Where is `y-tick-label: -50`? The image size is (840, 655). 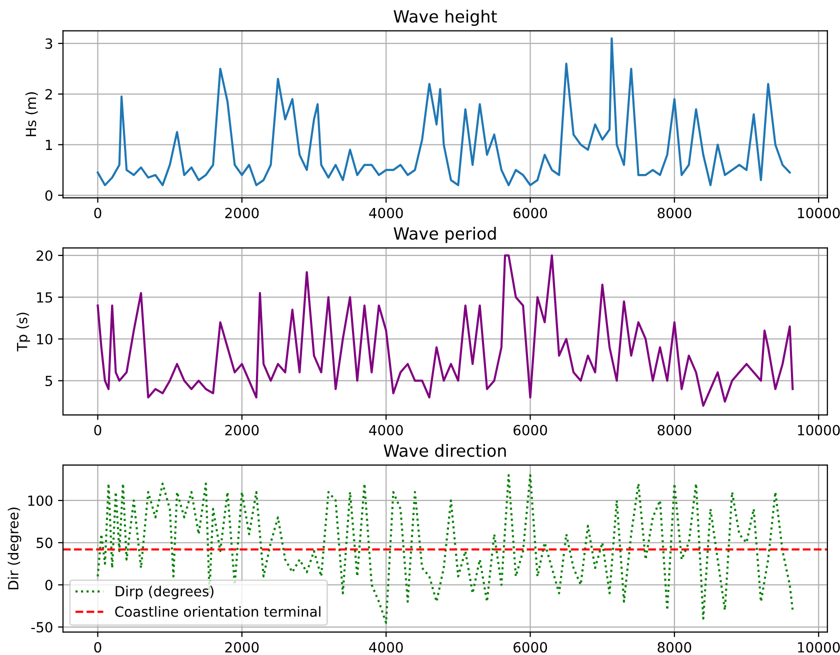
y-tick-label: -50 is located at coordinates (41, 627).